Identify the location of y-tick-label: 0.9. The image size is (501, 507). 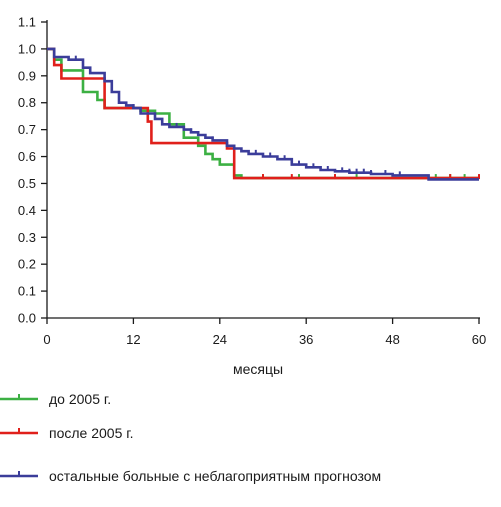
(27, 75).